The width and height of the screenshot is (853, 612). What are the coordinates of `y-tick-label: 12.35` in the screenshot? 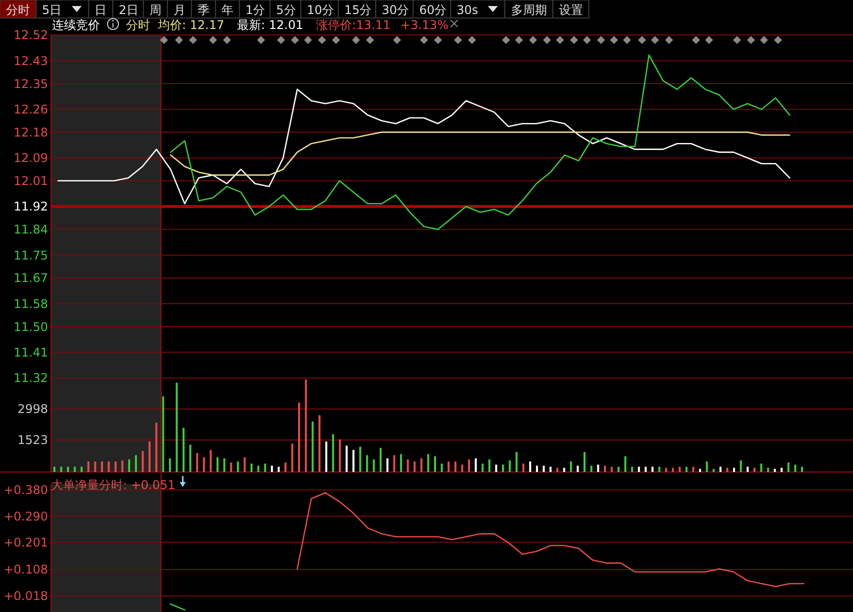 It's located at (31, 83).